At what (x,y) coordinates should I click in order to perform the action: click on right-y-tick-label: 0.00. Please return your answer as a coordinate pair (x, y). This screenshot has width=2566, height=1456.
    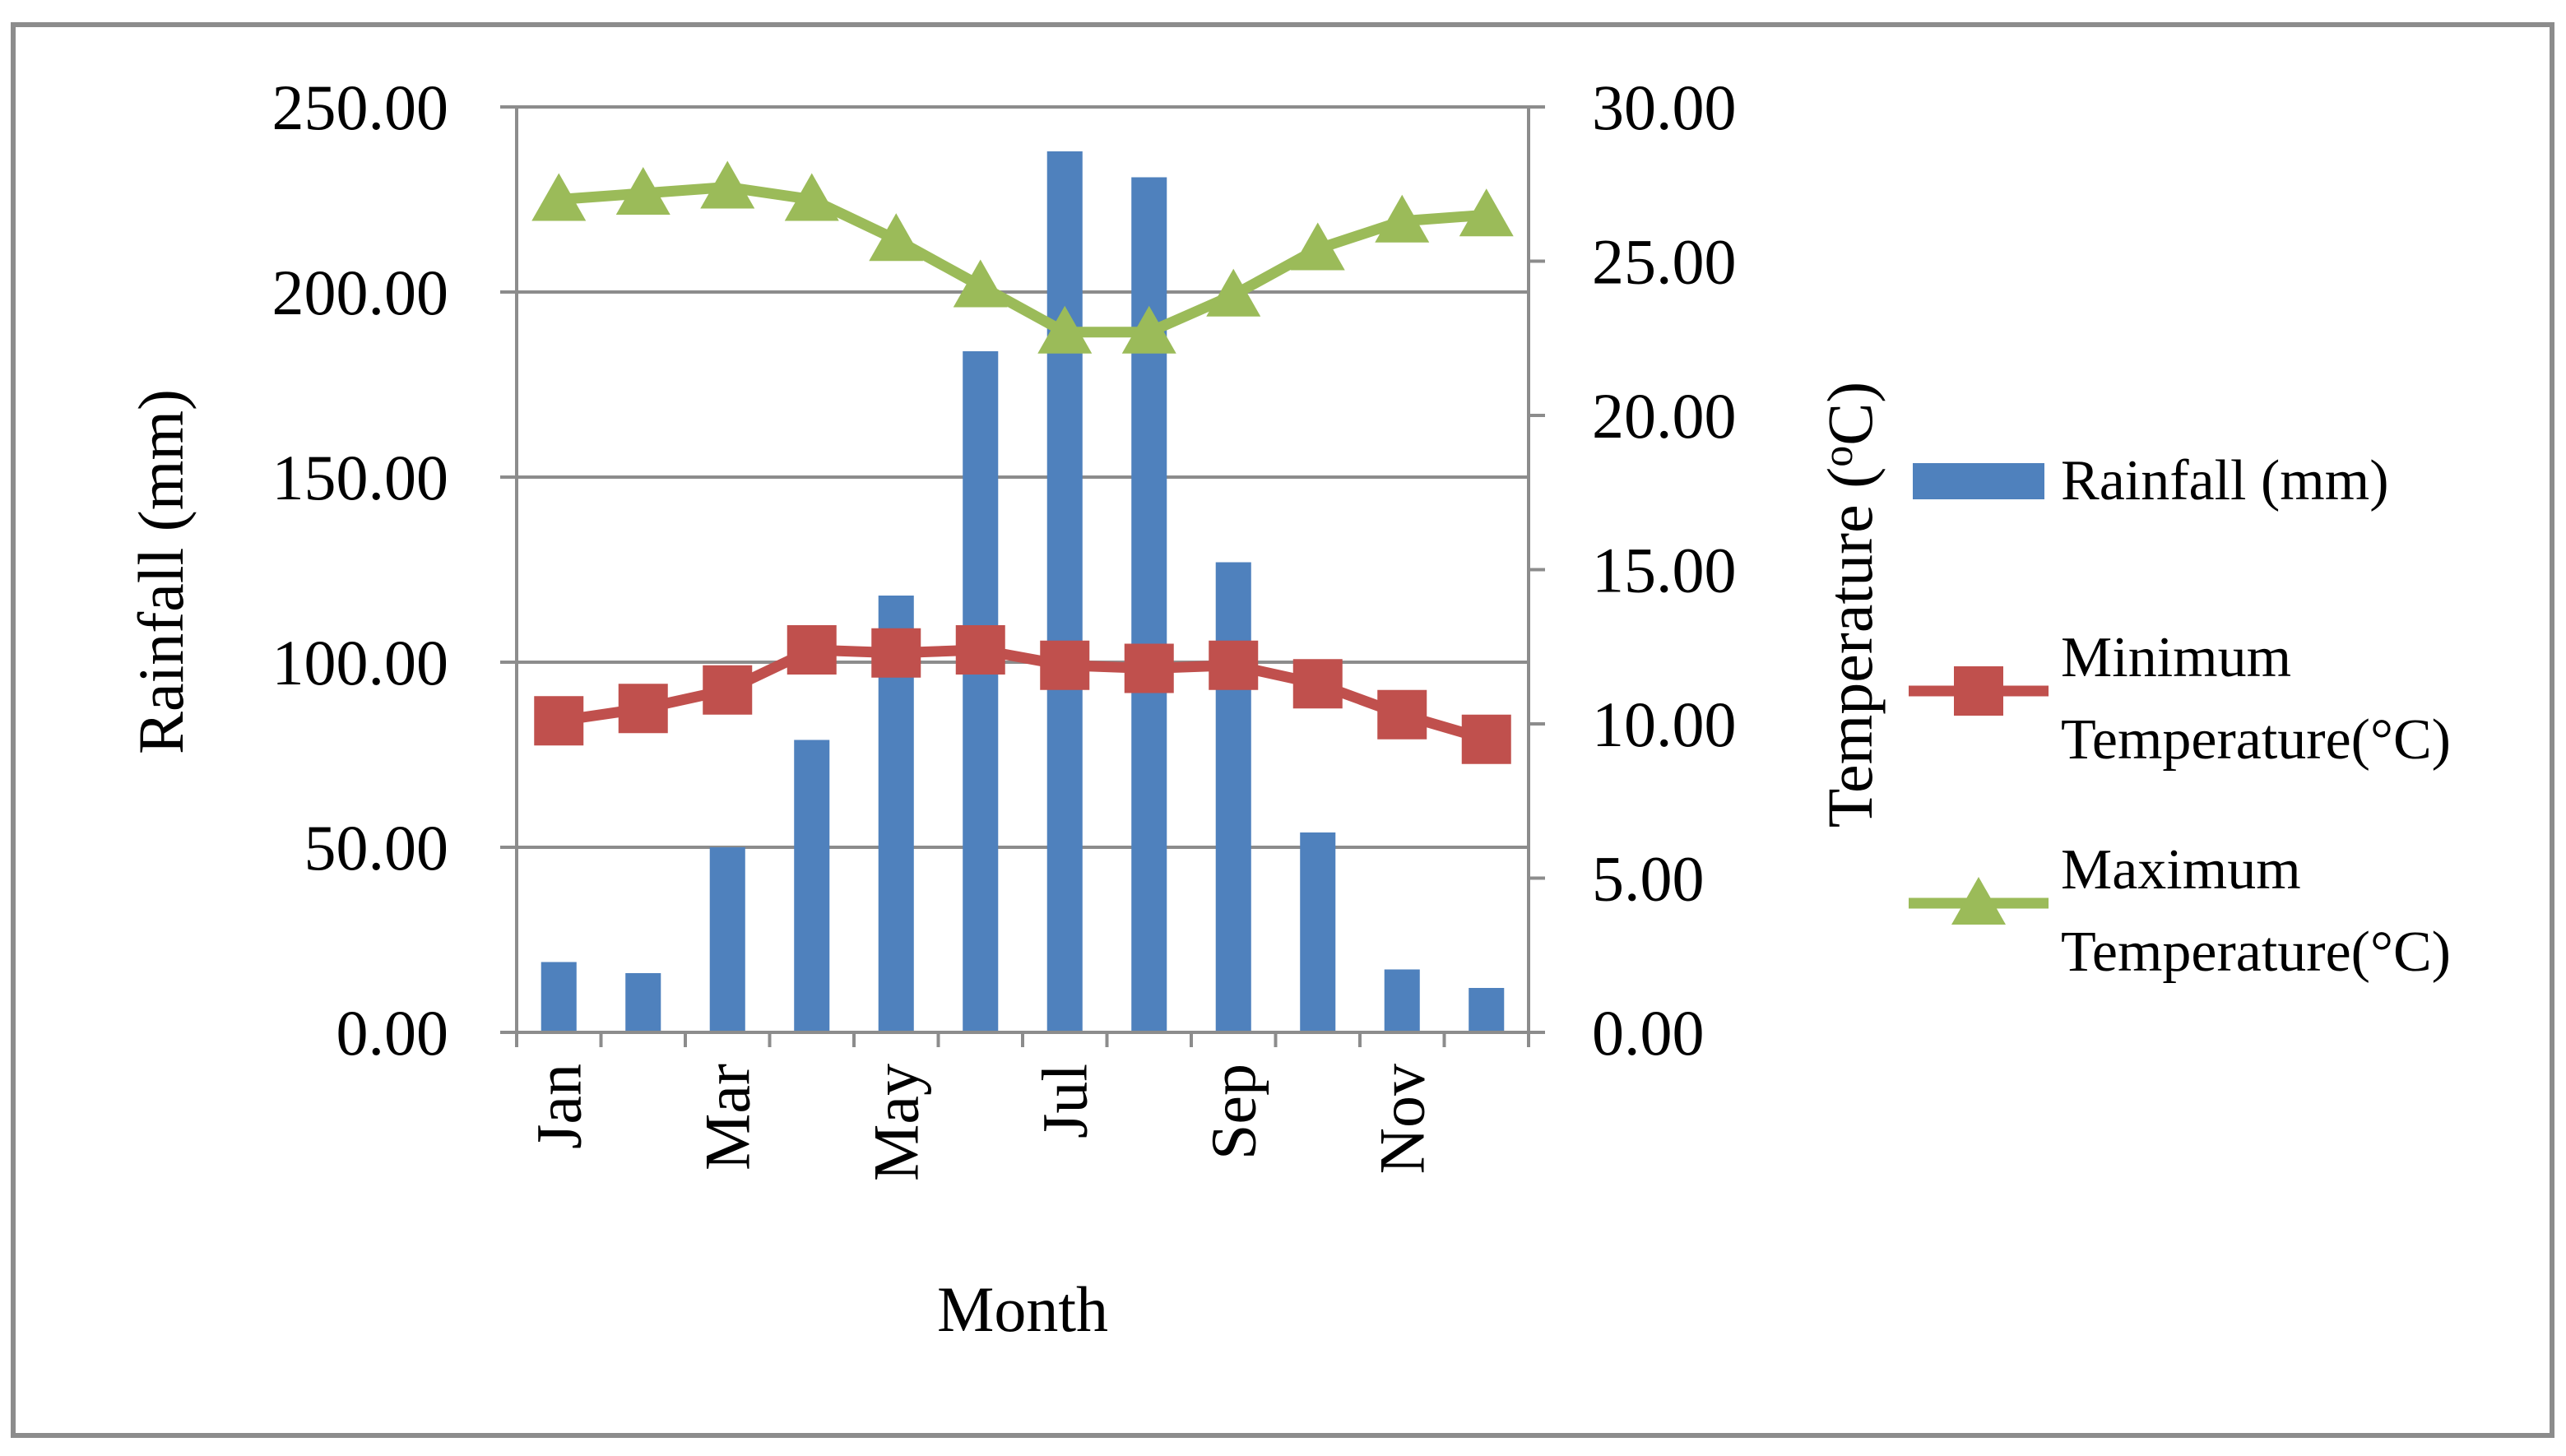
    Looking at the image, I should click on (1648, 1033).